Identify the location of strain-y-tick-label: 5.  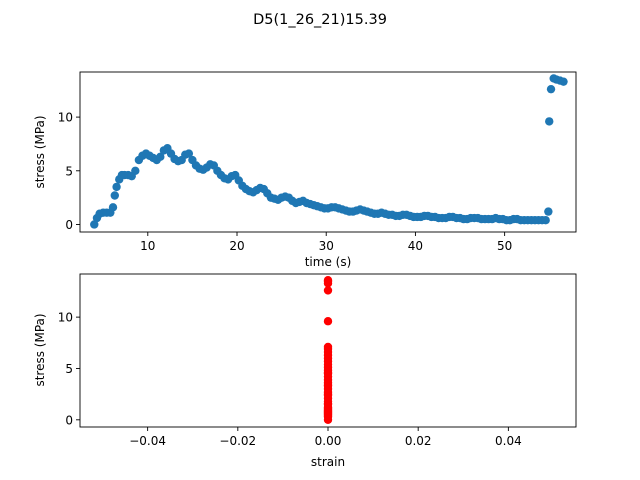
(69, 369).